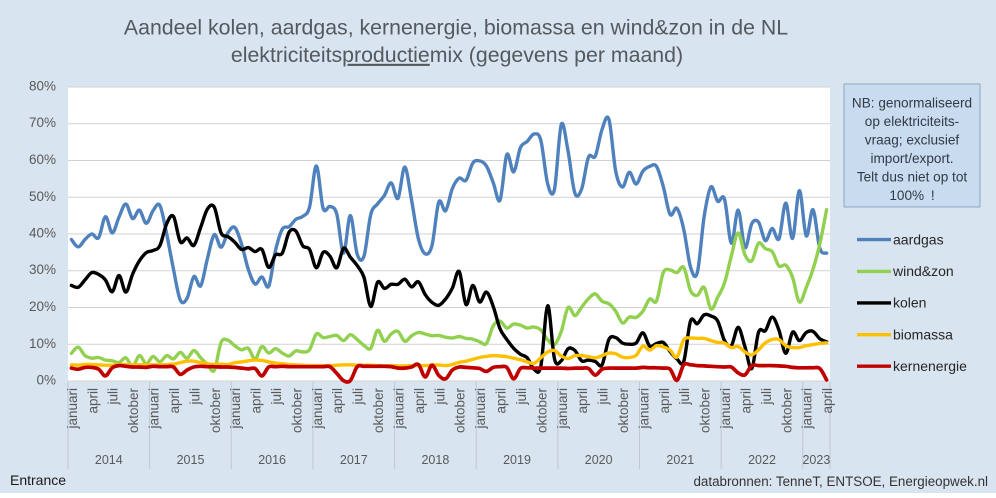 Image resolution: width=996 pixels, height=498 pixels. What do you see at coordinates (272, 460) in the screenshot?
I see `svg-text: 2016` at bounding box center [272, 460].